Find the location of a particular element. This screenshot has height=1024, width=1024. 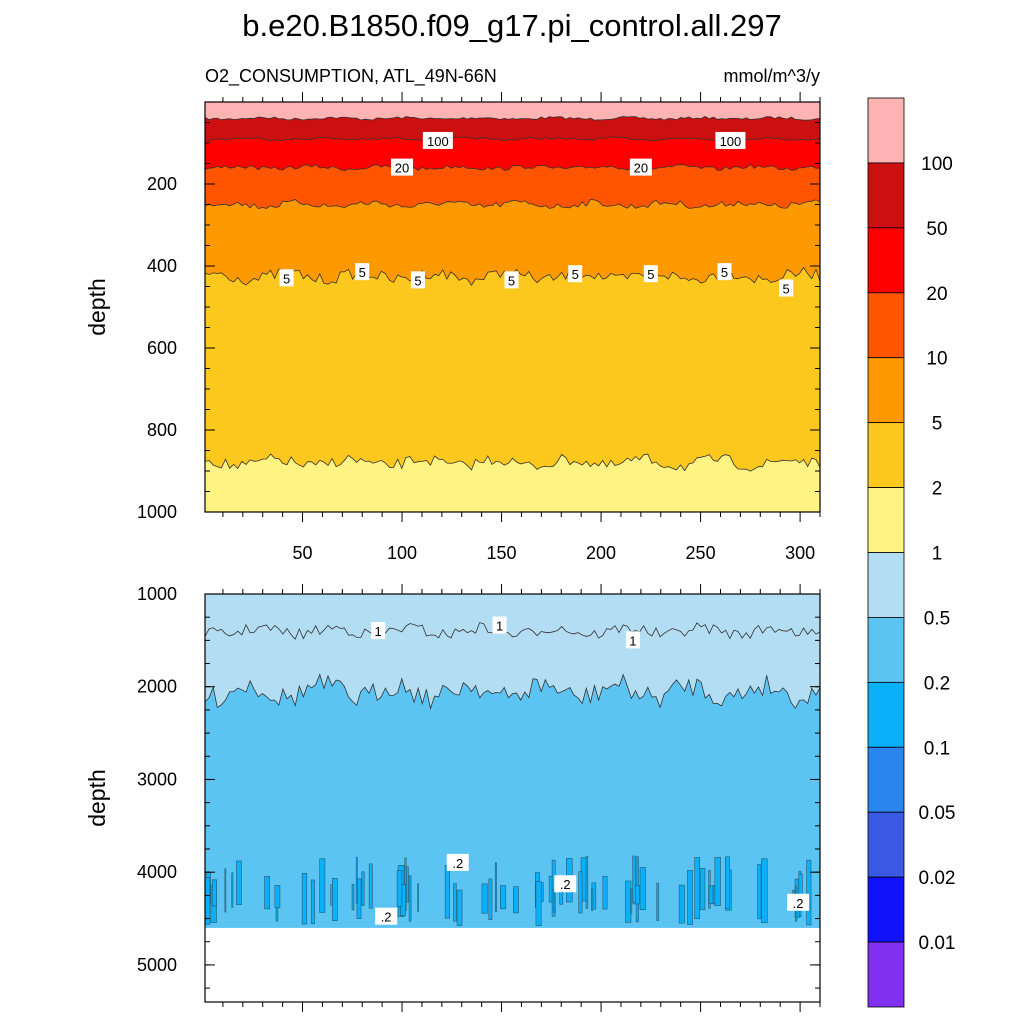

colorbar: 100 50 20 10 5 2 1 0.5 0.2 0.1 0.05 0.02 0.01 is located at coordinates (911, 552).